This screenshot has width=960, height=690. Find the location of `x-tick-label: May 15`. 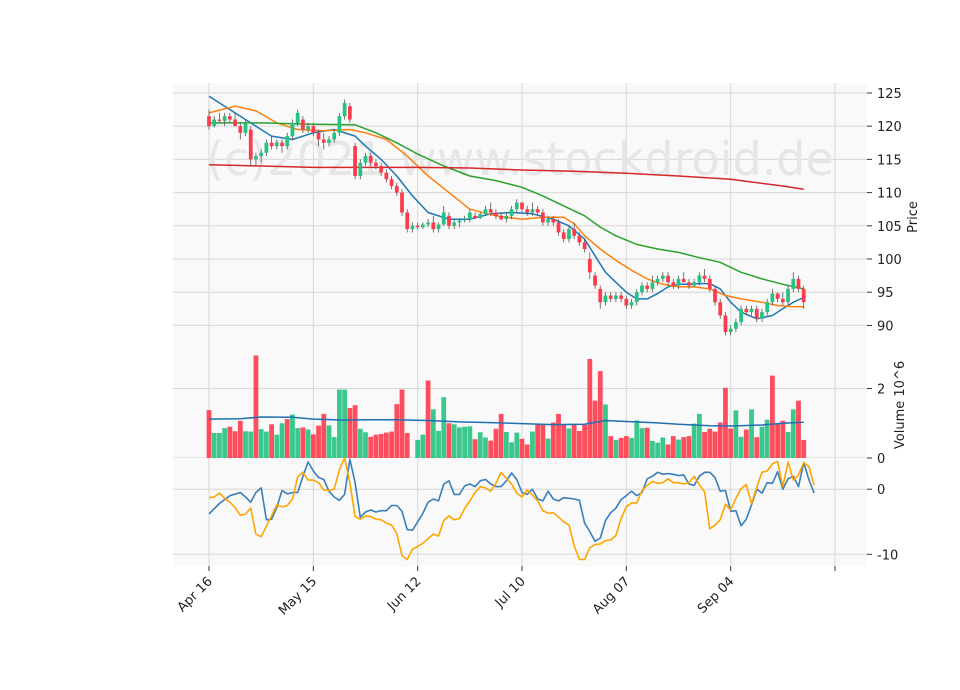

x-tick-label: May 15 is located at coordinates (298, 596).